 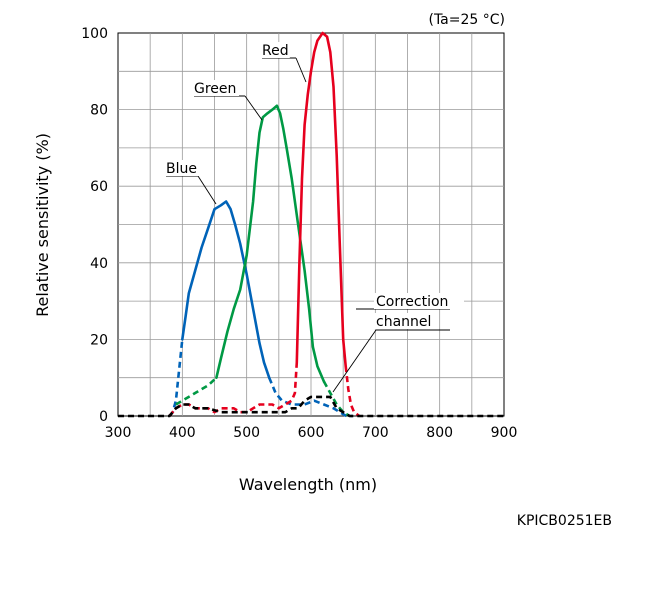 What do you see at coordinates (246, 433) in the screenshot?
I see `x-tick-label: 500` at bounding box center [246, 433].